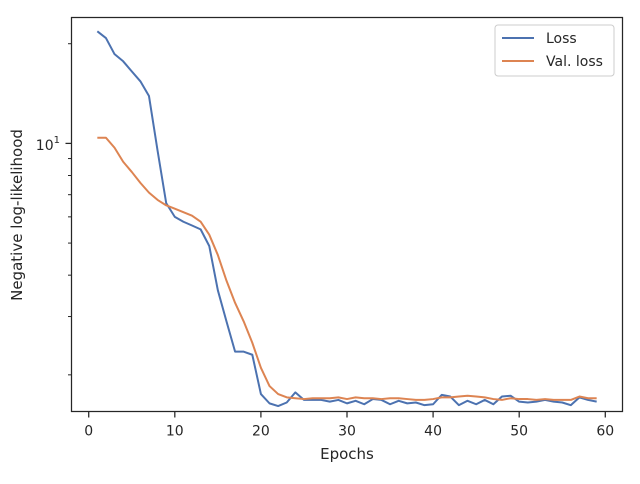 Image resolution: width=640 pixels, height=484 pixels. Describe the element at coordinates (57, 140) in the screenshot. I see `y-tick-label-exp: 1` at that location.